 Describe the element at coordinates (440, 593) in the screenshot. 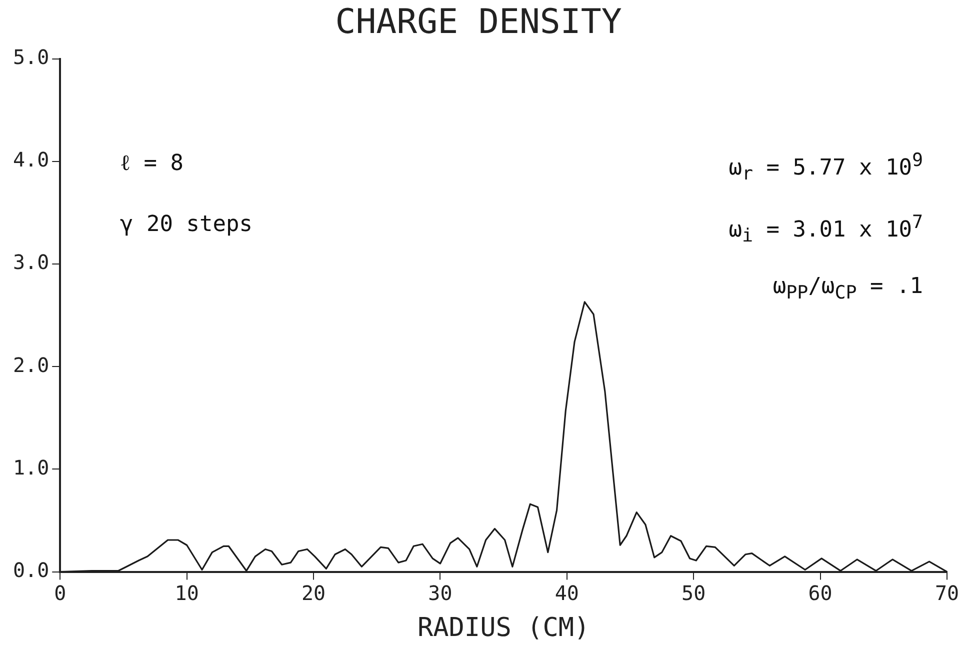

I see `x-tick-label: 30` at that location.